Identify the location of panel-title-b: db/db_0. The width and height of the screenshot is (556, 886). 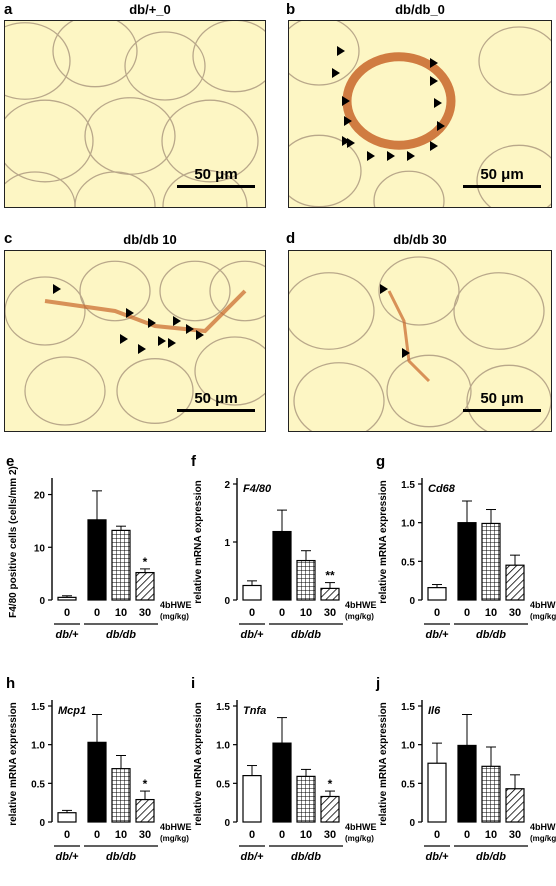
(420, 9).